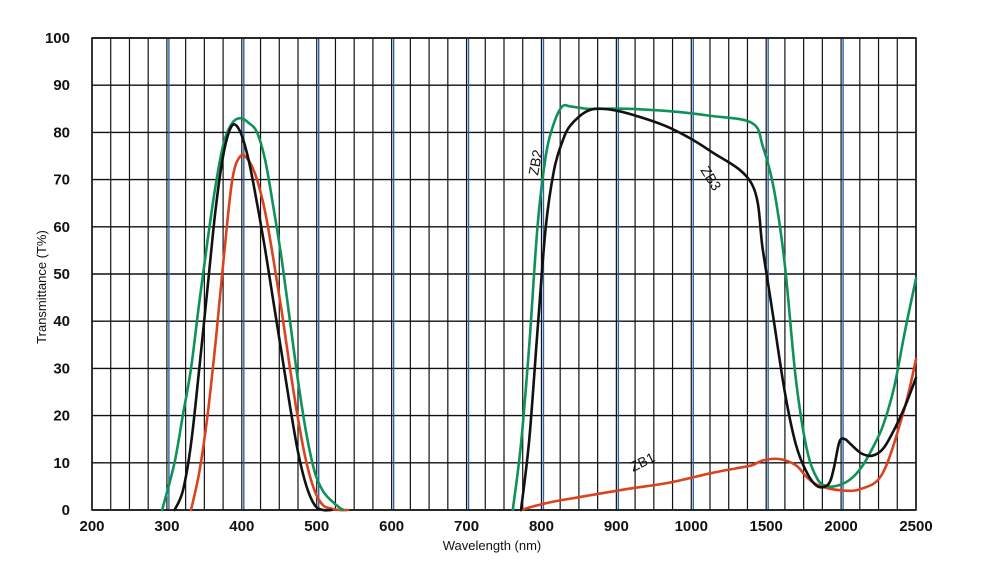  I want to click on x-tick-label: 1000, so click(691, 526).